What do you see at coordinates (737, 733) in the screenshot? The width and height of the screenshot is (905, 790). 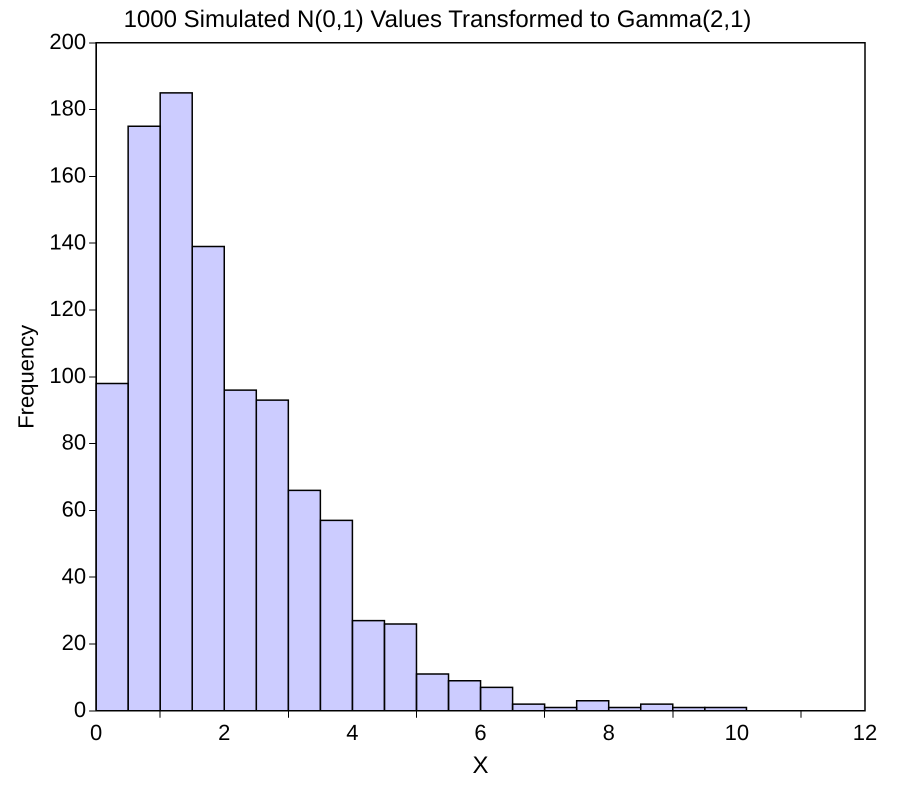 I see `x-tick-label: 10` at bounding box center [737, 733].